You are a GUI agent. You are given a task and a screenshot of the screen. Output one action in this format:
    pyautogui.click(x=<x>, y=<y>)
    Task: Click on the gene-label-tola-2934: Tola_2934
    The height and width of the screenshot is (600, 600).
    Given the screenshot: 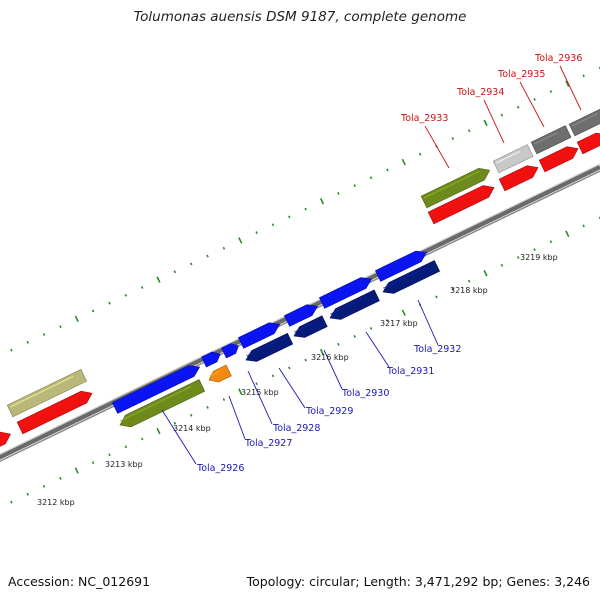 What is the action you would take?
    pyautogui.click(x=480, y=92)
    